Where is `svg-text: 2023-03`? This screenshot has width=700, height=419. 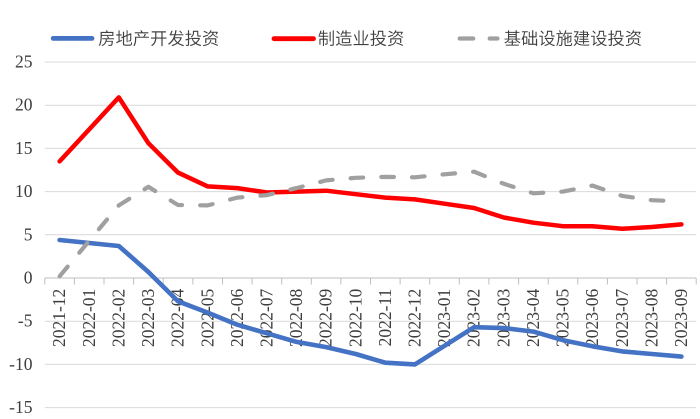
svg-text: 2023-03 is located at coordinates (503, 317).